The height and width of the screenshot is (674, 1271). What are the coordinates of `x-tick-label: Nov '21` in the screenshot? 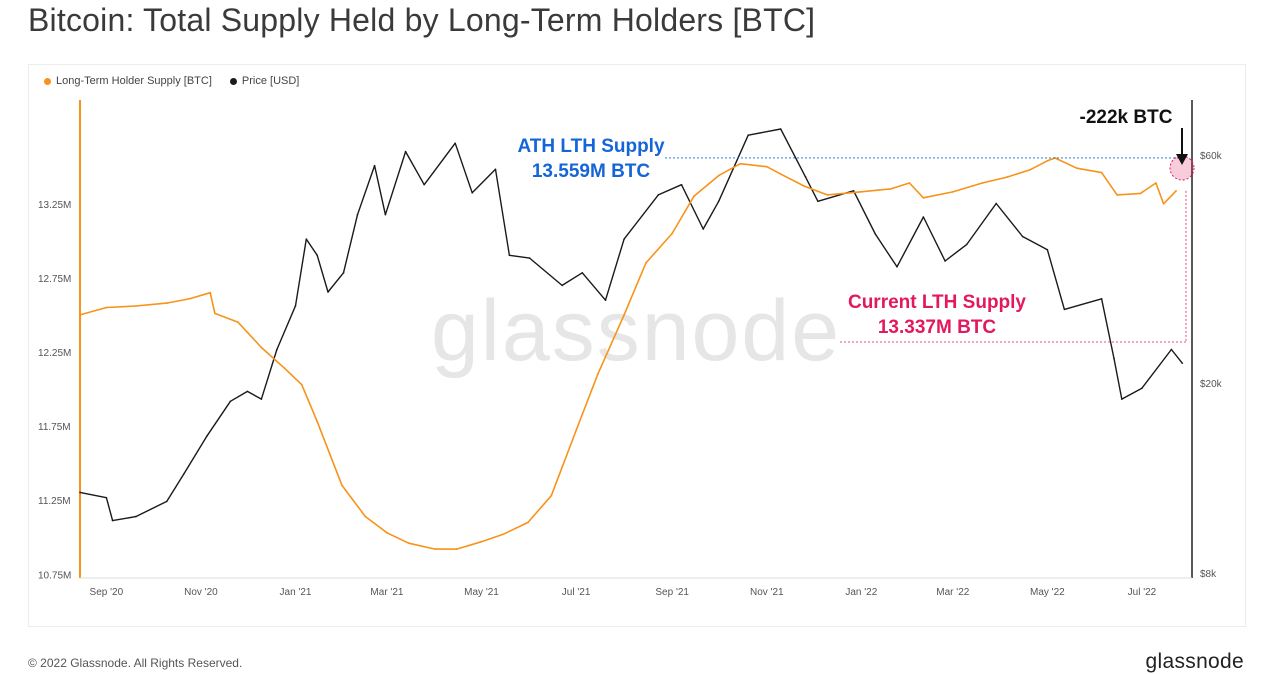 It's located at (767, 592).